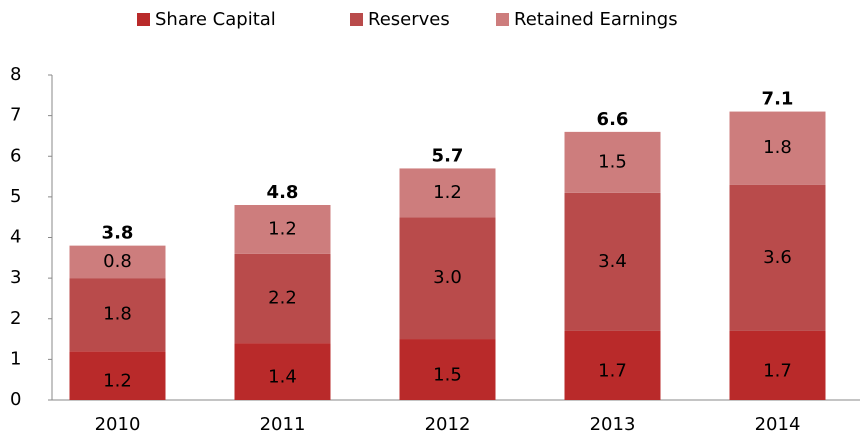  I want to click on x-tick-label: 2010, so click(118, 424).